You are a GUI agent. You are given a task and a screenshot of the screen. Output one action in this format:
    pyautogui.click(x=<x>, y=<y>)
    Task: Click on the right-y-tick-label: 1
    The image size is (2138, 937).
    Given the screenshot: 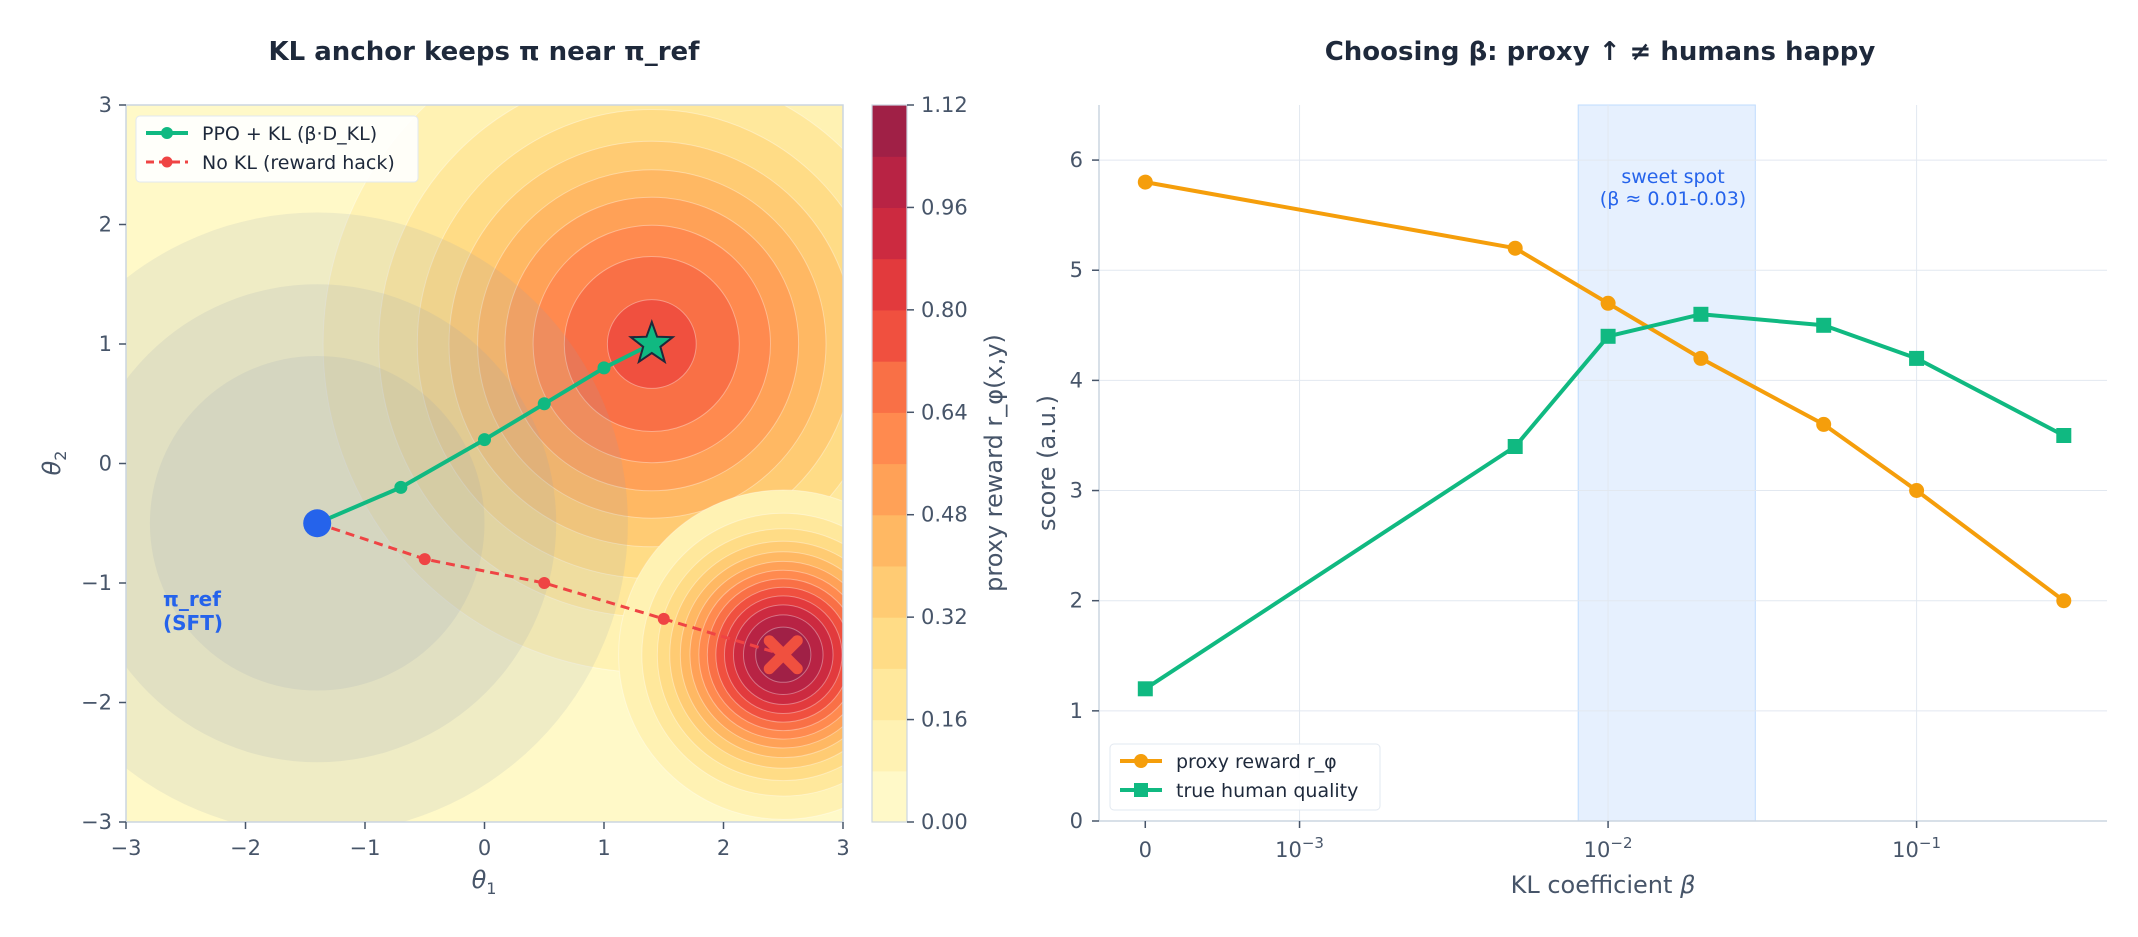 What is the action you would take?
    pyautogui.click(x=1076, y=711)
    